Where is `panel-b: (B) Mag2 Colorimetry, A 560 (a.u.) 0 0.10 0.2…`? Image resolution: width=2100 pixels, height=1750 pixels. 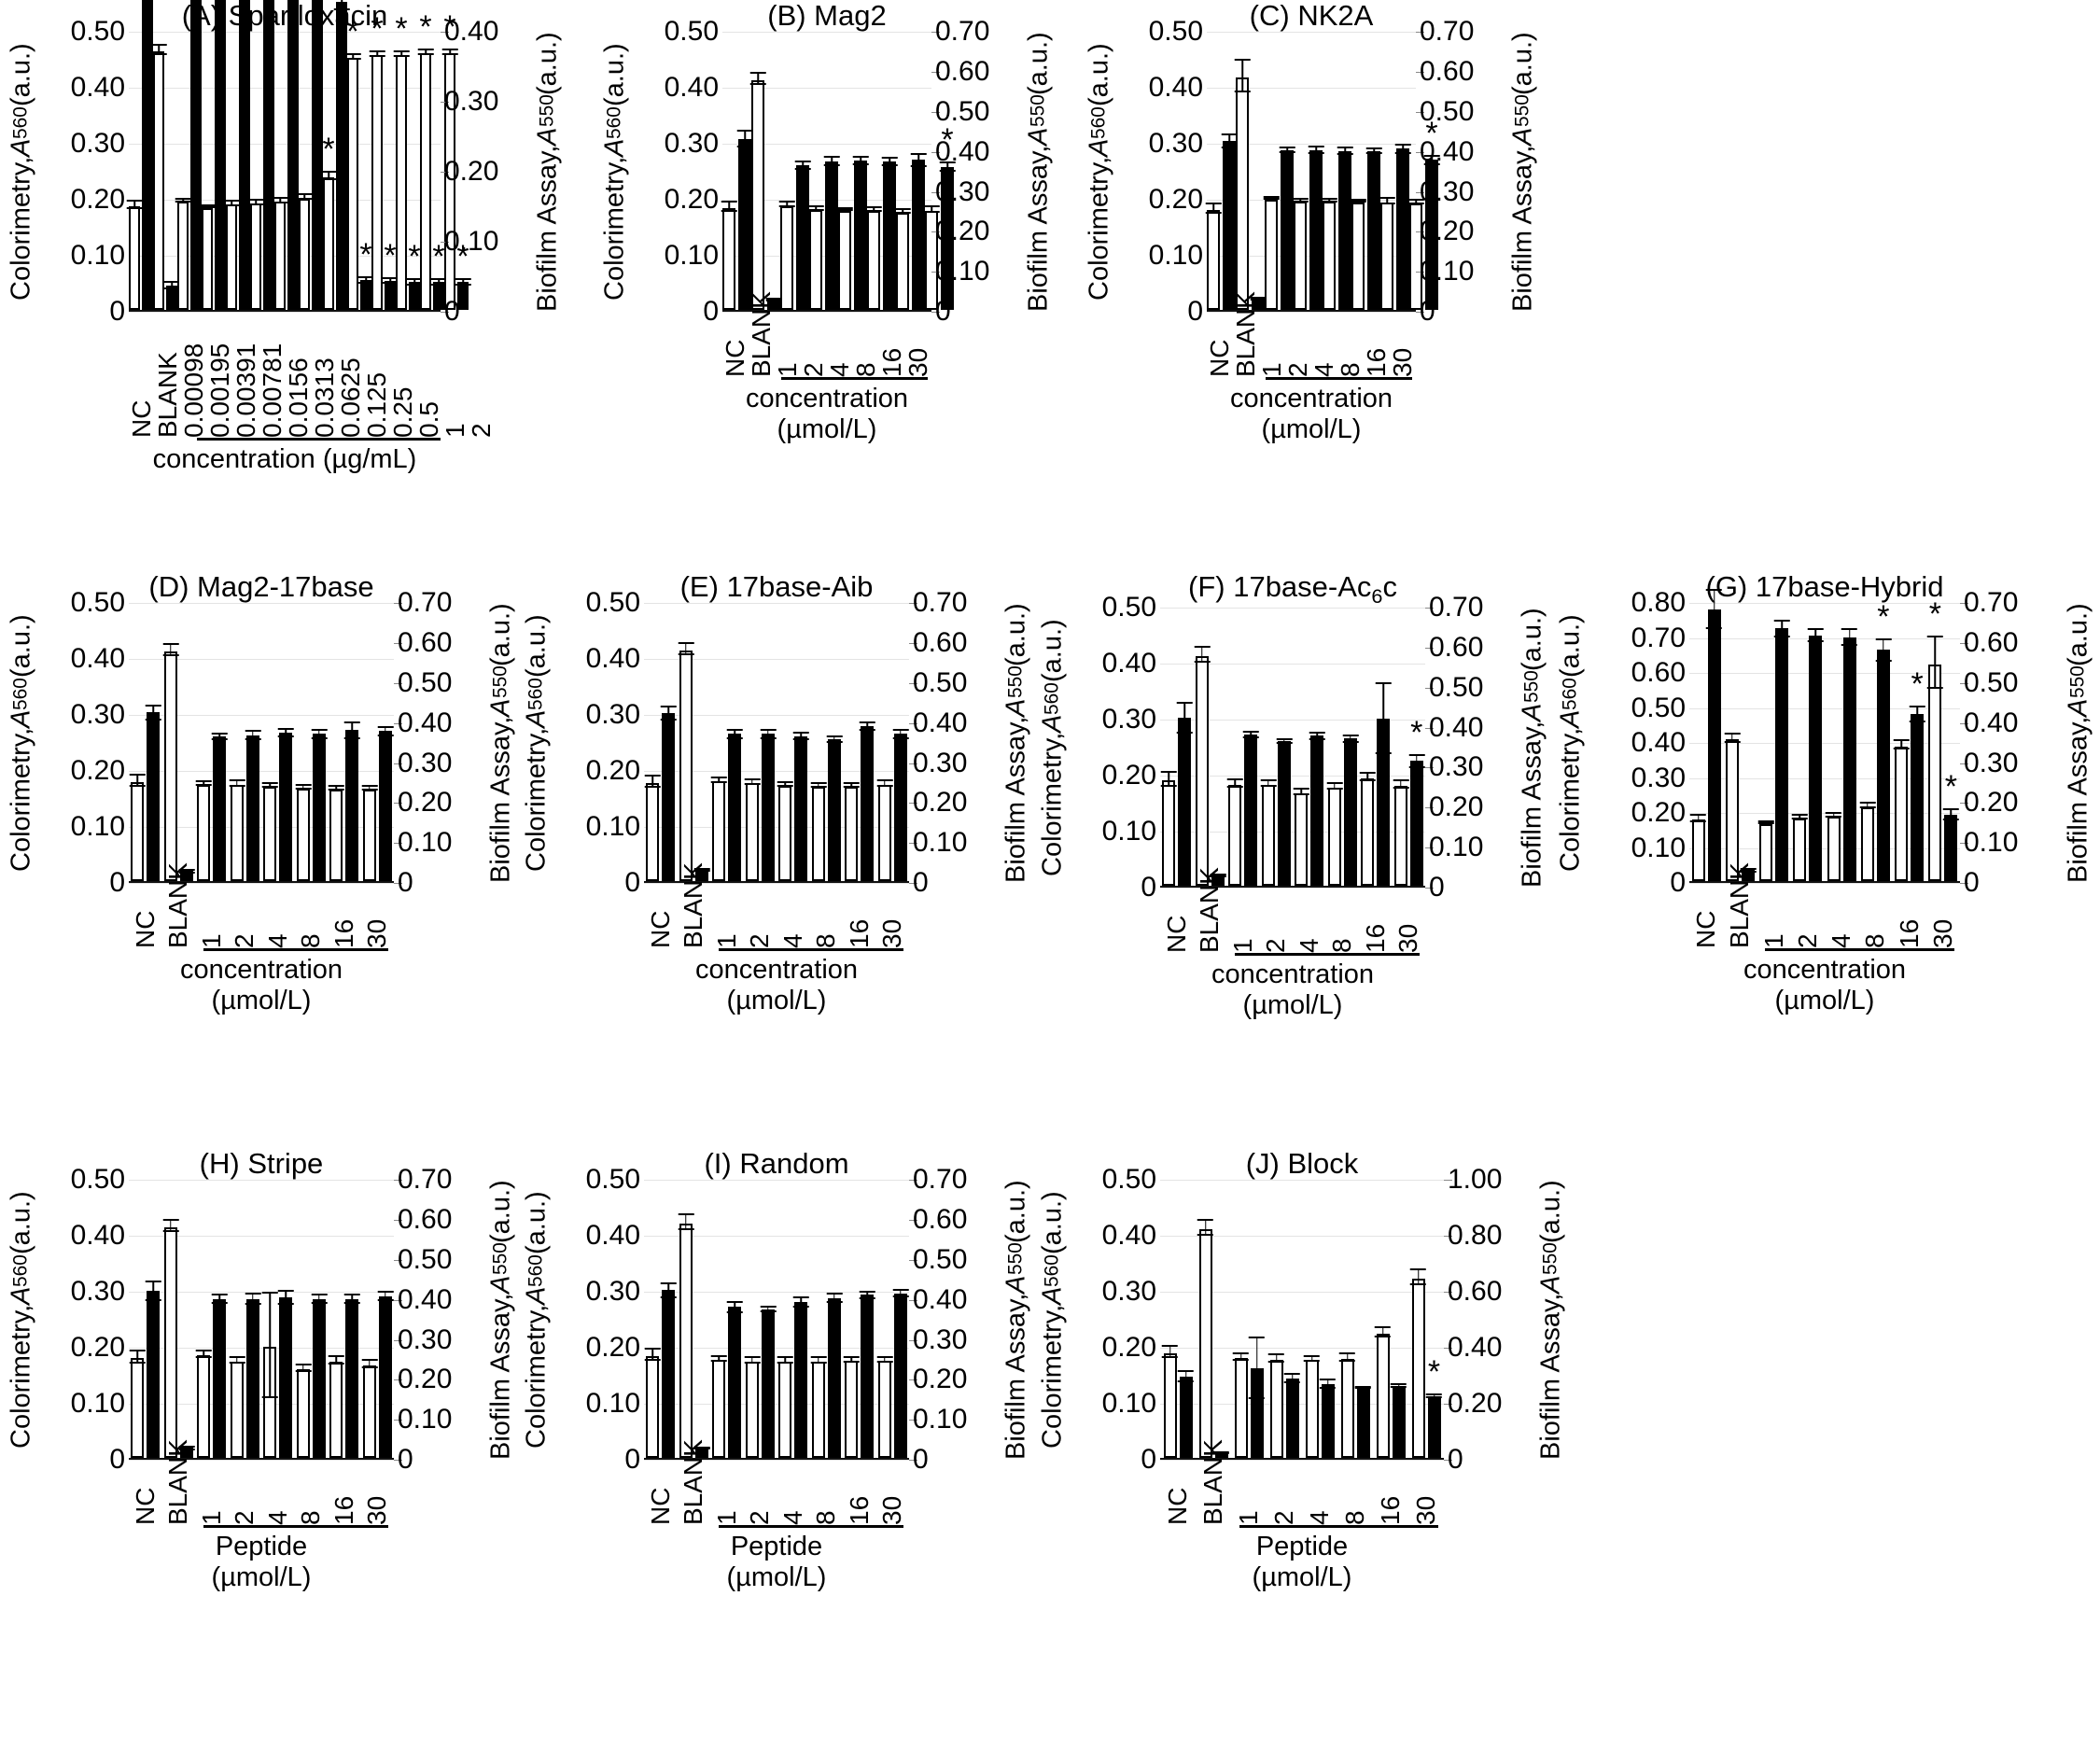
panel-b: (B) Mag2 Colorimetry, A 560 (a.u.) 0 0.10 0.2… is located at coordinates (827, 222).